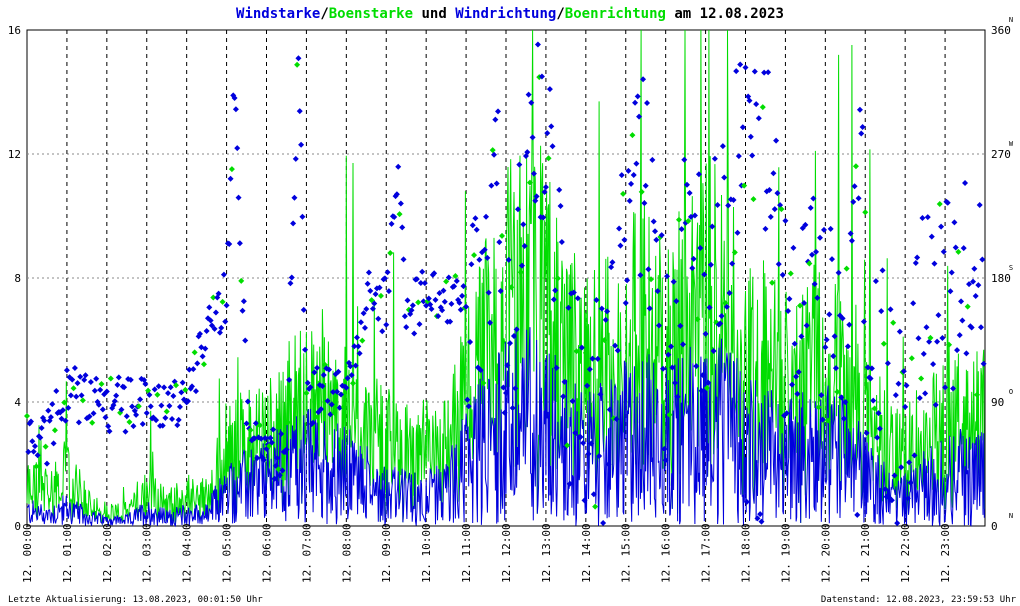 Image resolution: width=1020 pixels, height=606 pixels. What do you see at coordinates (27, 553) in the screenshot?
I see `x-tick-0: 12. 00:00` at bounding box center [27, 553].